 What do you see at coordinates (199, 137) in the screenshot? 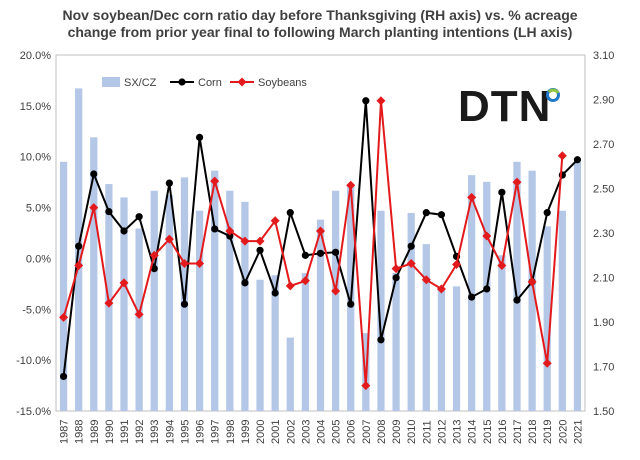
I see `marker-corn-1996` at bounding box center [199, 137].